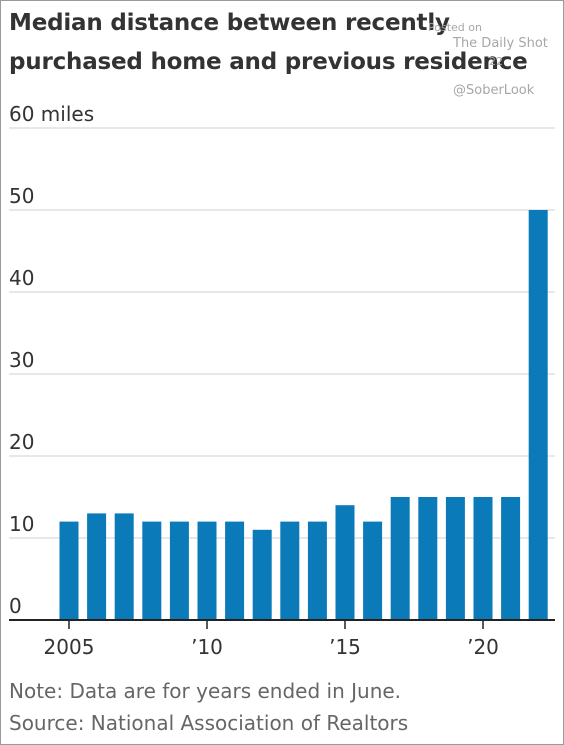 The height and width of the screenshot is (745, 564). Describe the element at coordinates (483, 558) in the screenshot. I see `bar-2020` at that location.